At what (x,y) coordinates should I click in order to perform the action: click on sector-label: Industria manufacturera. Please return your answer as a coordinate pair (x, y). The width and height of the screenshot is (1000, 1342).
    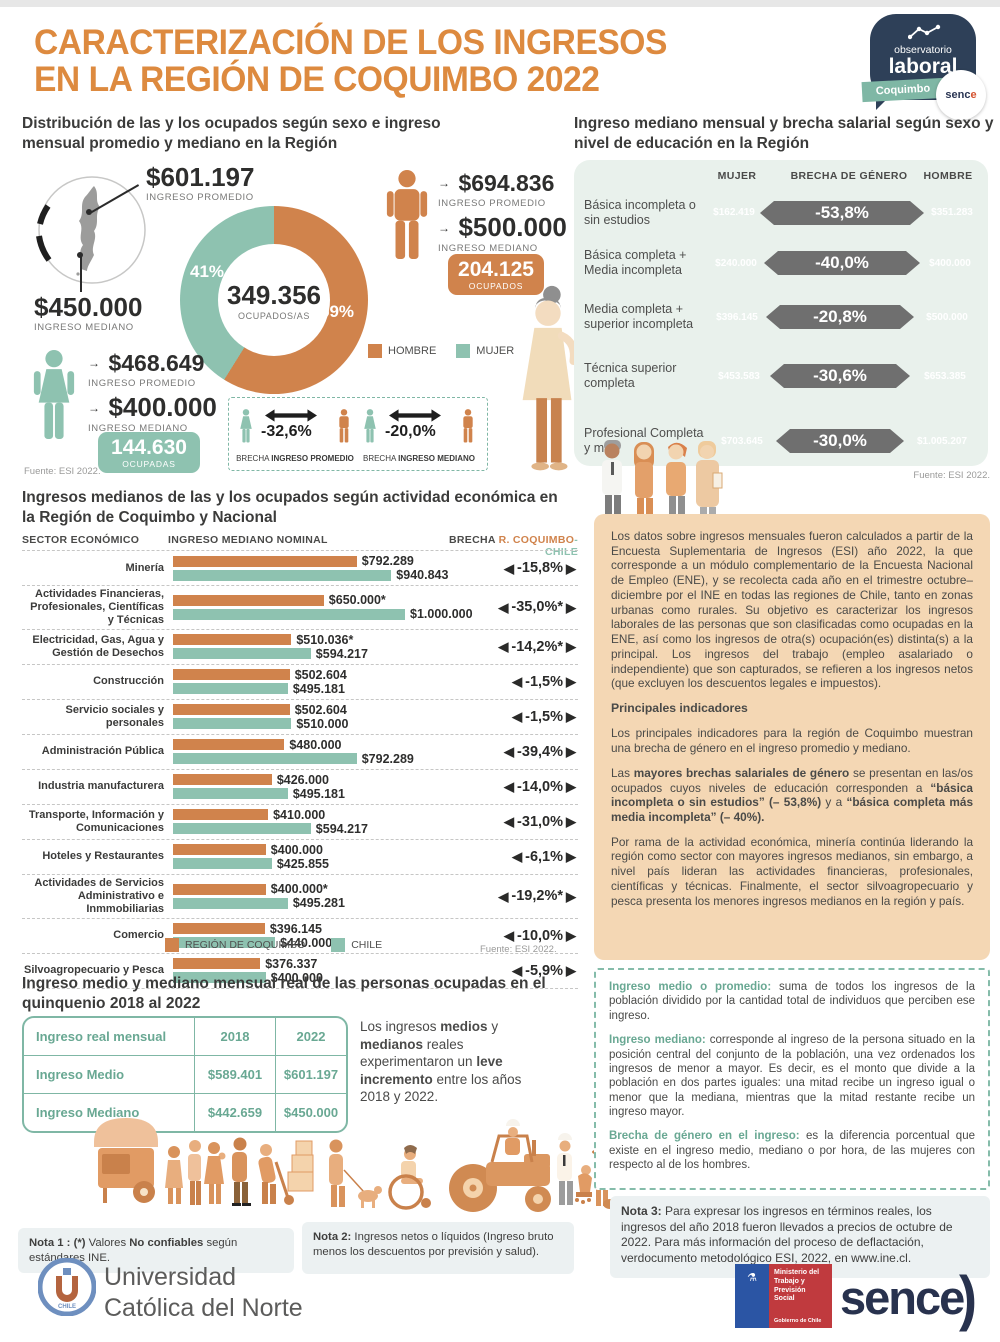
    Looking at the image, I should click on (101, 786).